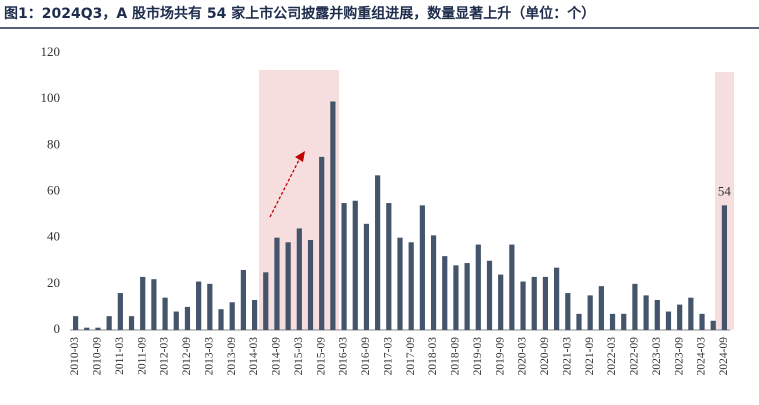 The image size is (759, 405). What do you see at coordinates (53, 236) in the screenshot?
I see `y-tick-label: 40` at bounding box center [53, 236].